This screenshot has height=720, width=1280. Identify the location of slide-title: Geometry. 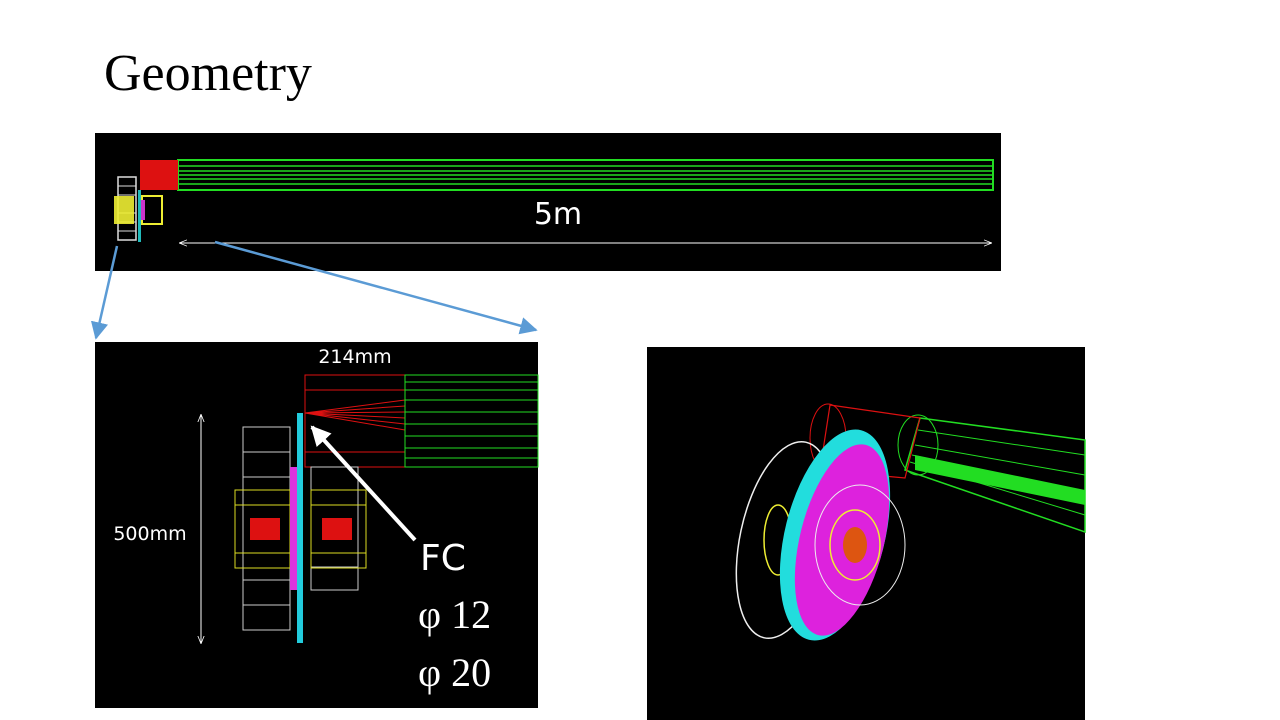
(208, 73).